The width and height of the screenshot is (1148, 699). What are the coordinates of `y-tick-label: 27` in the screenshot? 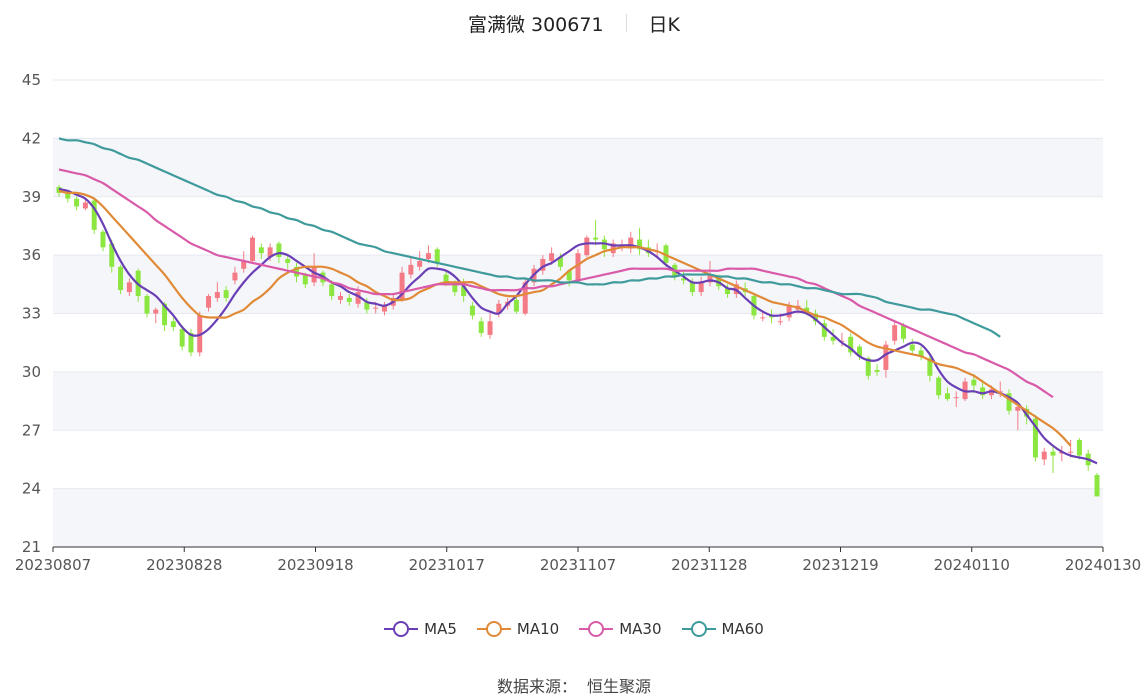 It's located at (31, 430).